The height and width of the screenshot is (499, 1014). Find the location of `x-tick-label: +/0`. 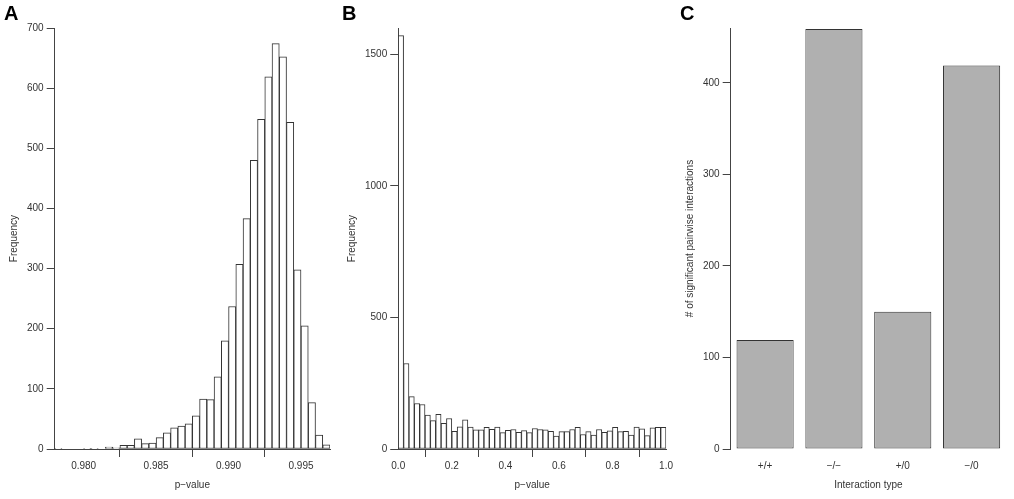

x-tick-label: +/0 is located at coordinates (903, 465).